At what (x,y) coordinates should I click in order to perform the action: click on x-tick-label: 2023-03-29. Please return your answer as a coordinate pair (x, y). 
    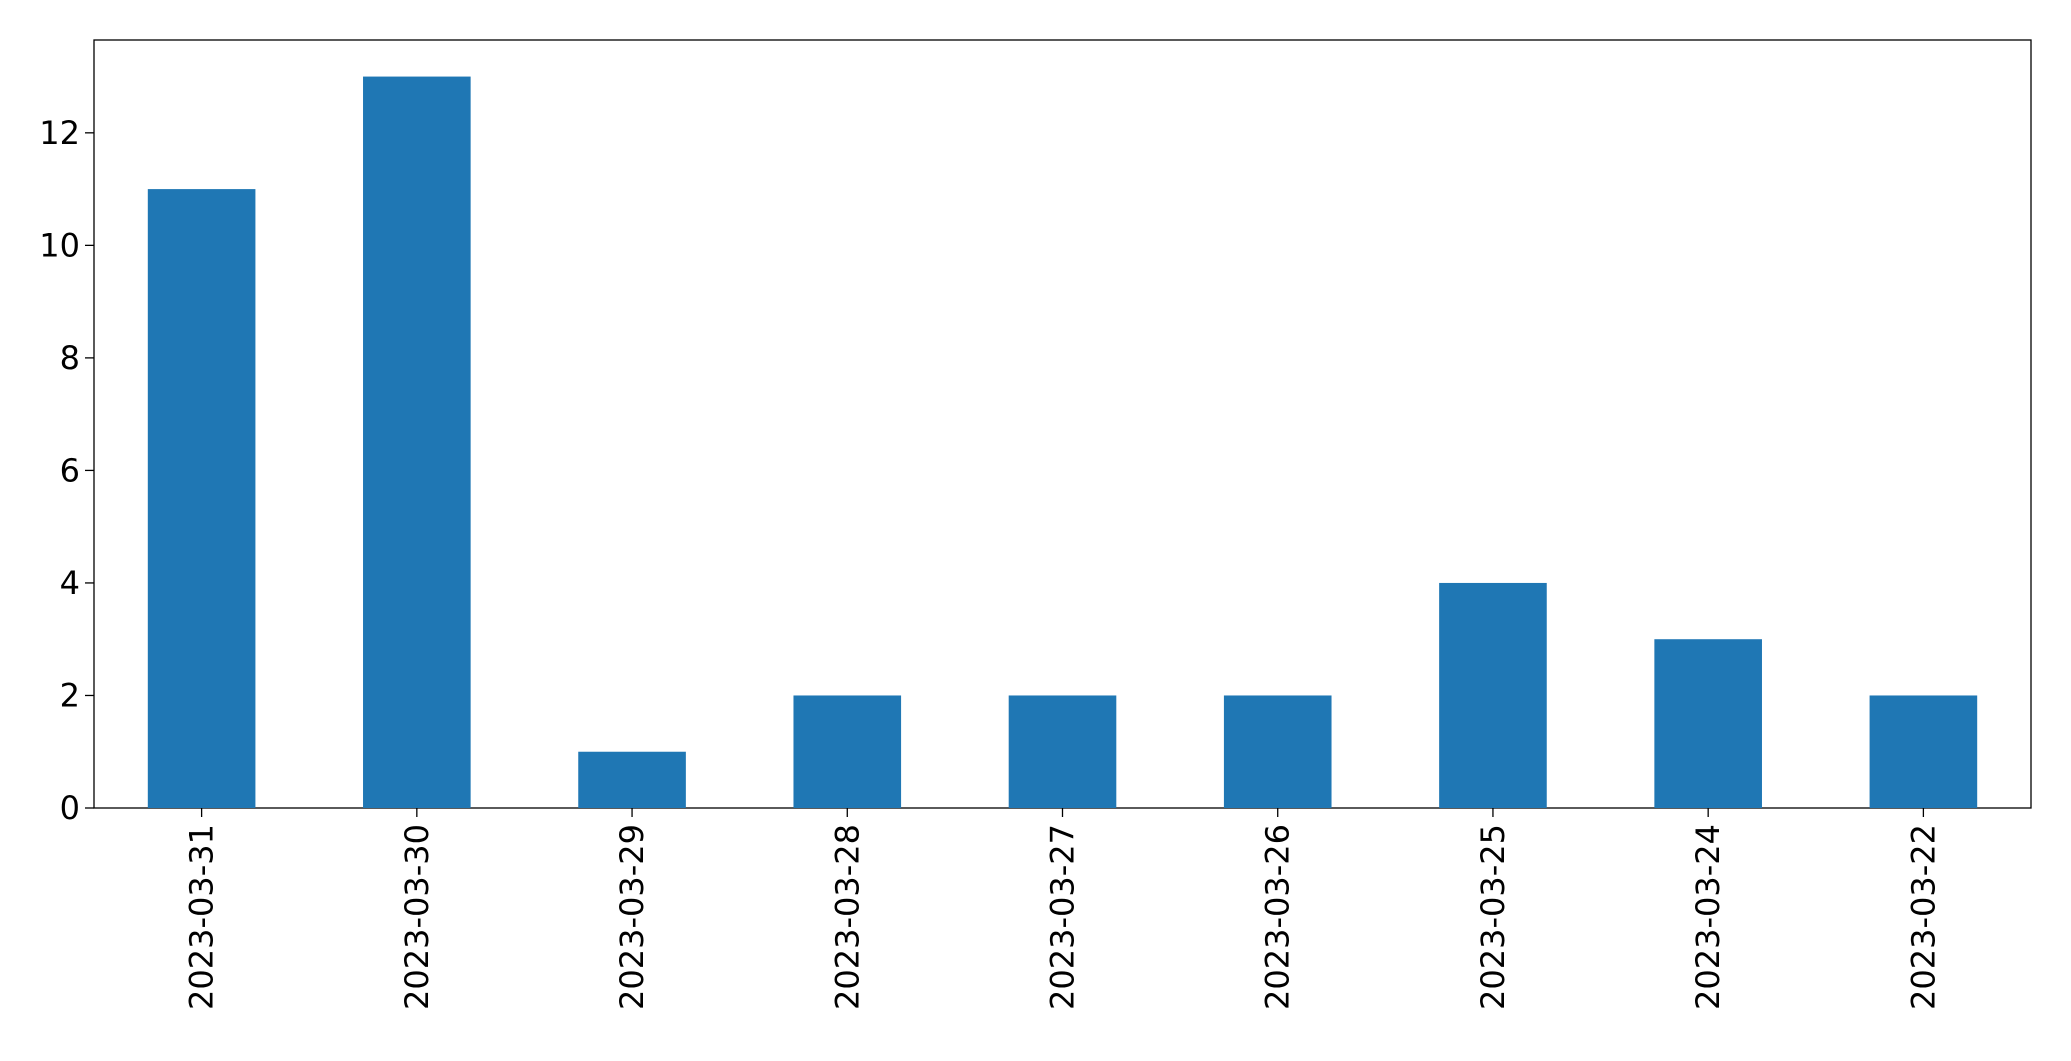
    Looking at the image, I should click on (632, 917).